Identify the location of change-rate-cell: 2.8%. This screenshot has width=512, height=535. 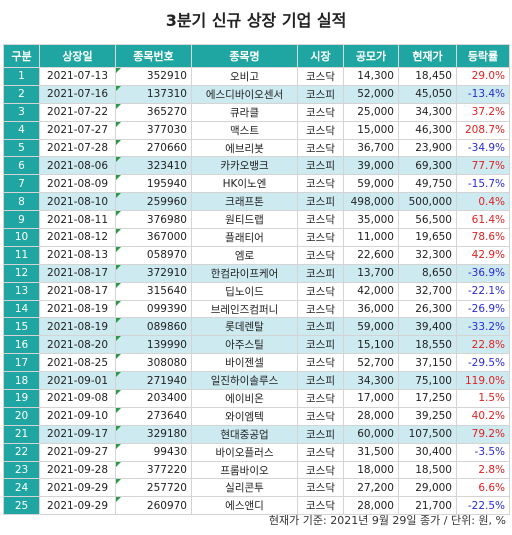
(483, 470).